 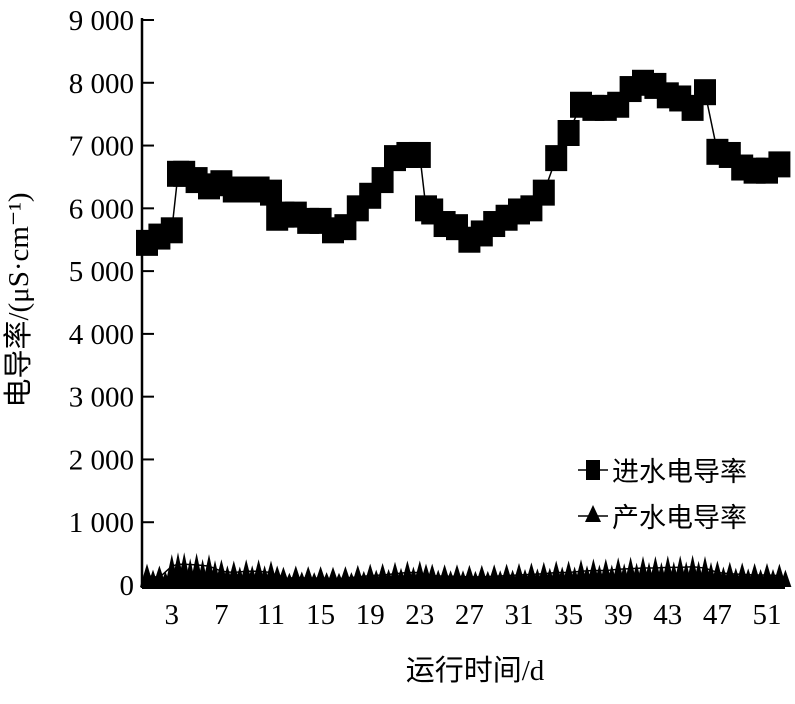 What do you see at coordinates (419, 615) in the screenshot?
I see `x-tick-label: 23` at bounding box center [419, 615].